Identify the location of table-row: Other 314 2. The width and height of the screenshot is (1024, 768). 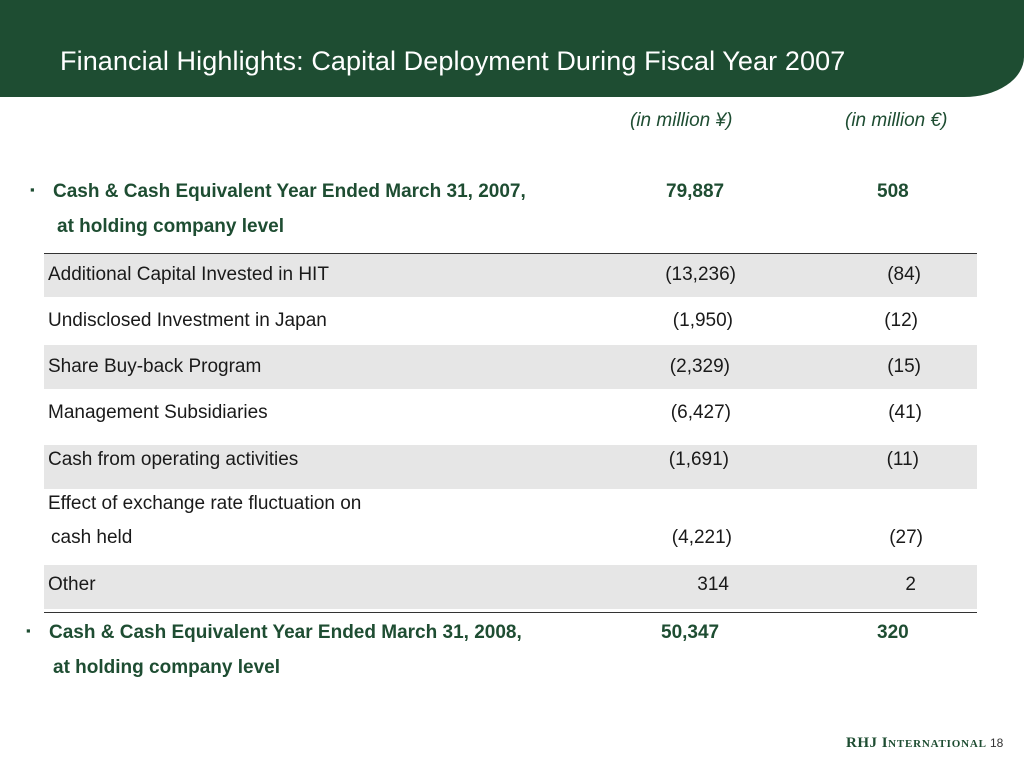
(510, 587).